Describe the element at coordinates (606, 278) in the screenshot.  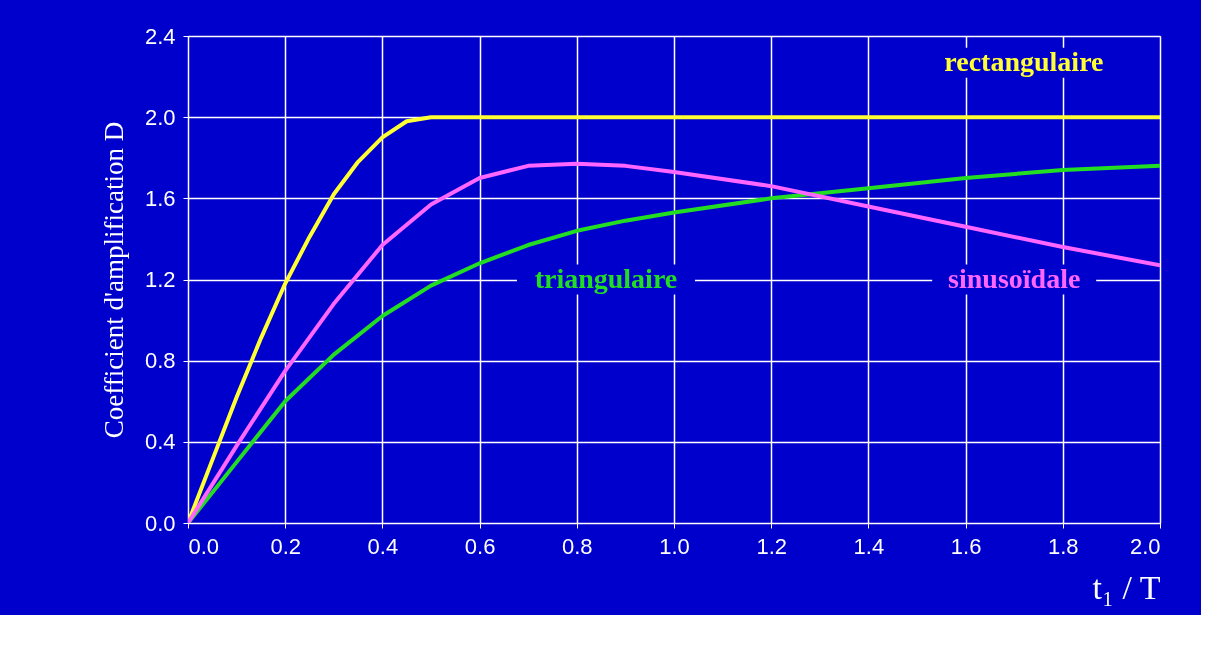
I see `series-label: triangulaire` at that location.